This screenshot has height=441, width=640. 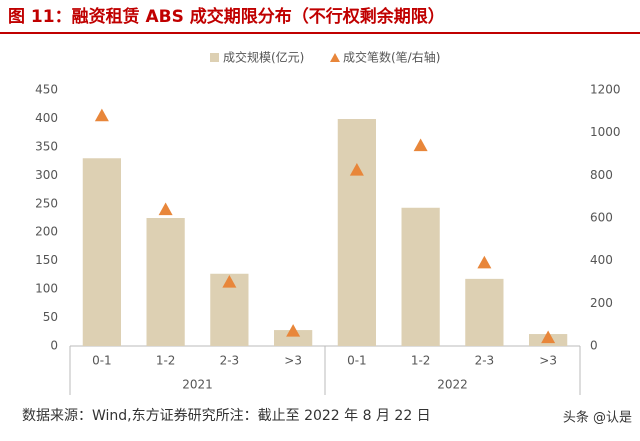 What do you see at coordinates (605, 132) in the screenshot?
I see `y2-tick-label: 1000` at bounding box center [605, 132].